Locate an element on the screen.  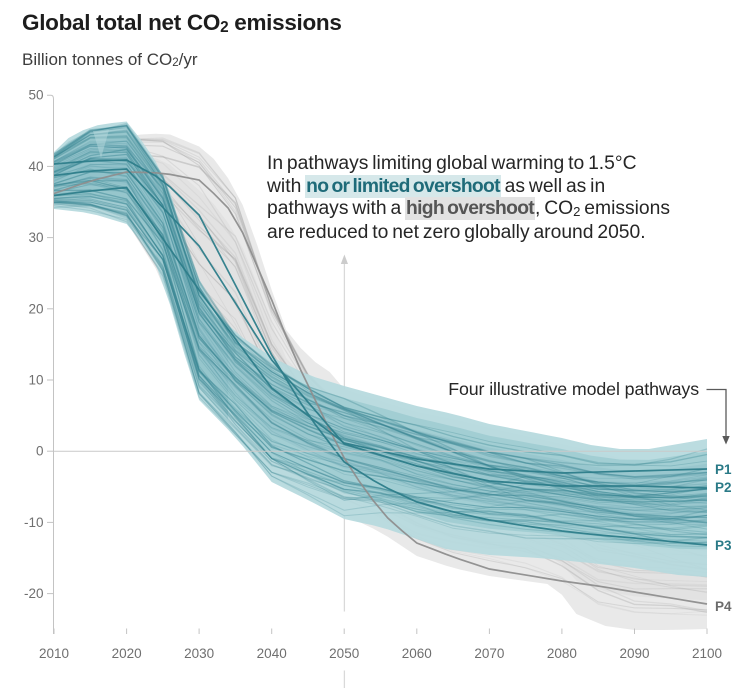
svg-text: 2070 is located at coordinates (489, 653).